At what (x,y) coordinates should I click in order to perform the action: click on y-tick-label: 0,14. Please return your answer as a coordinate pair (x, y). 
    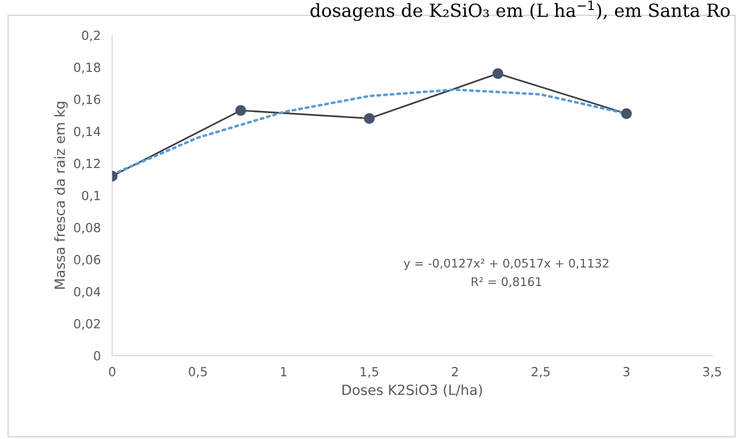
    Looking at the image, I should click on (87, 132).